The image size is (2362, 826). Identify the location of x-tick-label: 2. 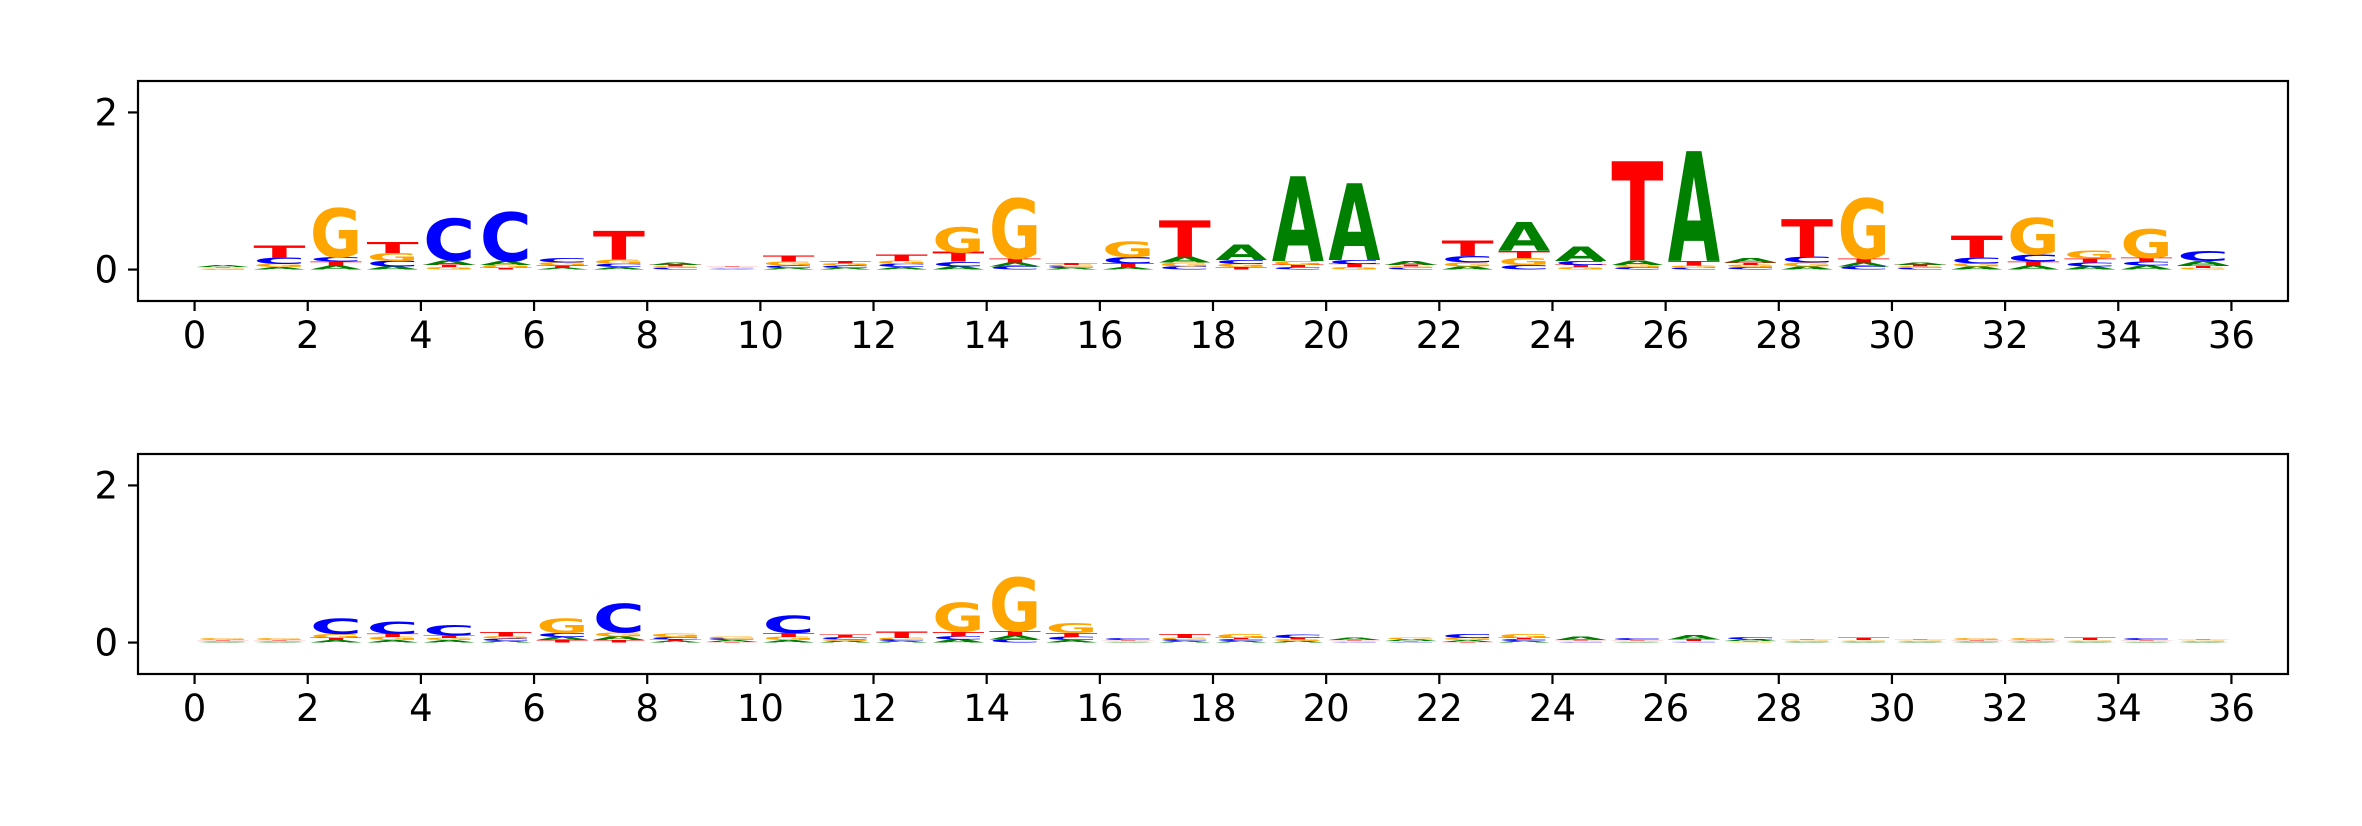
(308, 708).